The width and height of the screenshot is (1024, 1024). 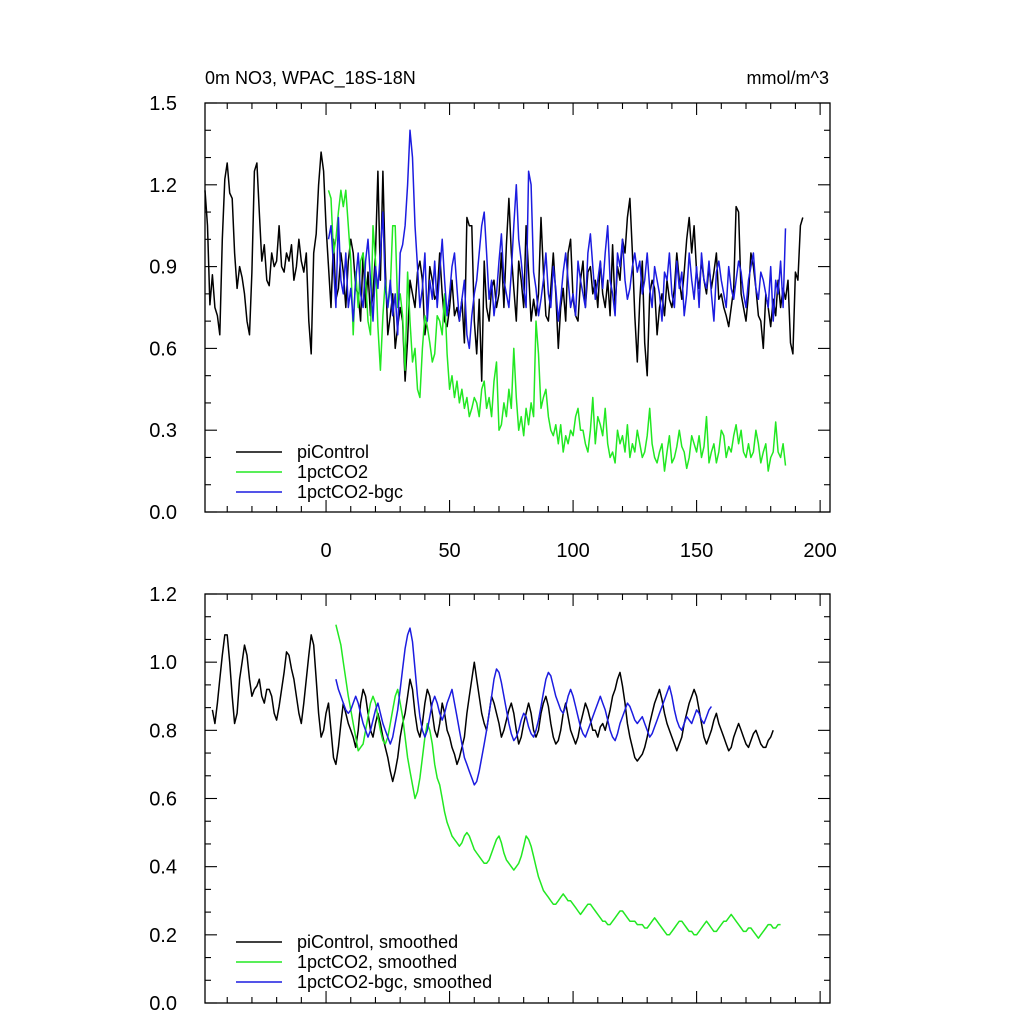 I want to click on y-tick-label: 1.0, so click(x=163, y=663).